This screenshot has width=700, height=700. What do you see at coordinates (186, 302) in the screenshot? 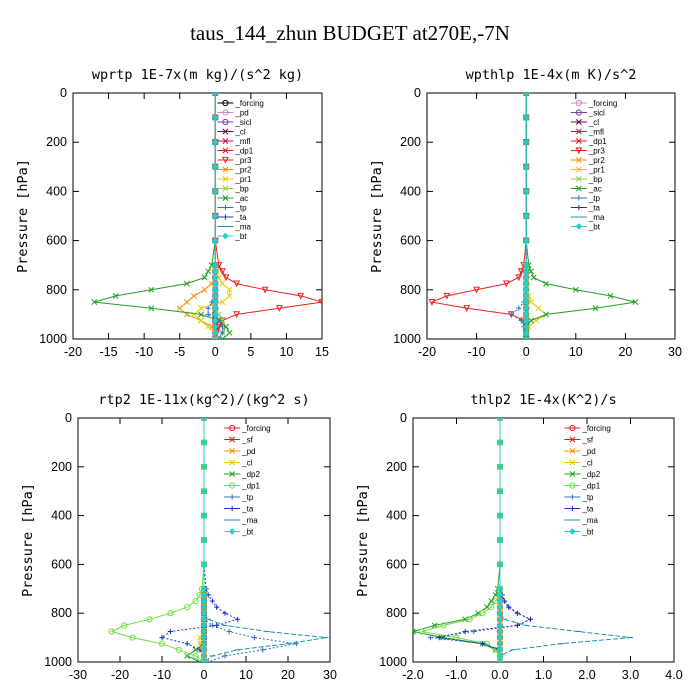
I see `series-point-pr2` at bounding box center [186, 302].